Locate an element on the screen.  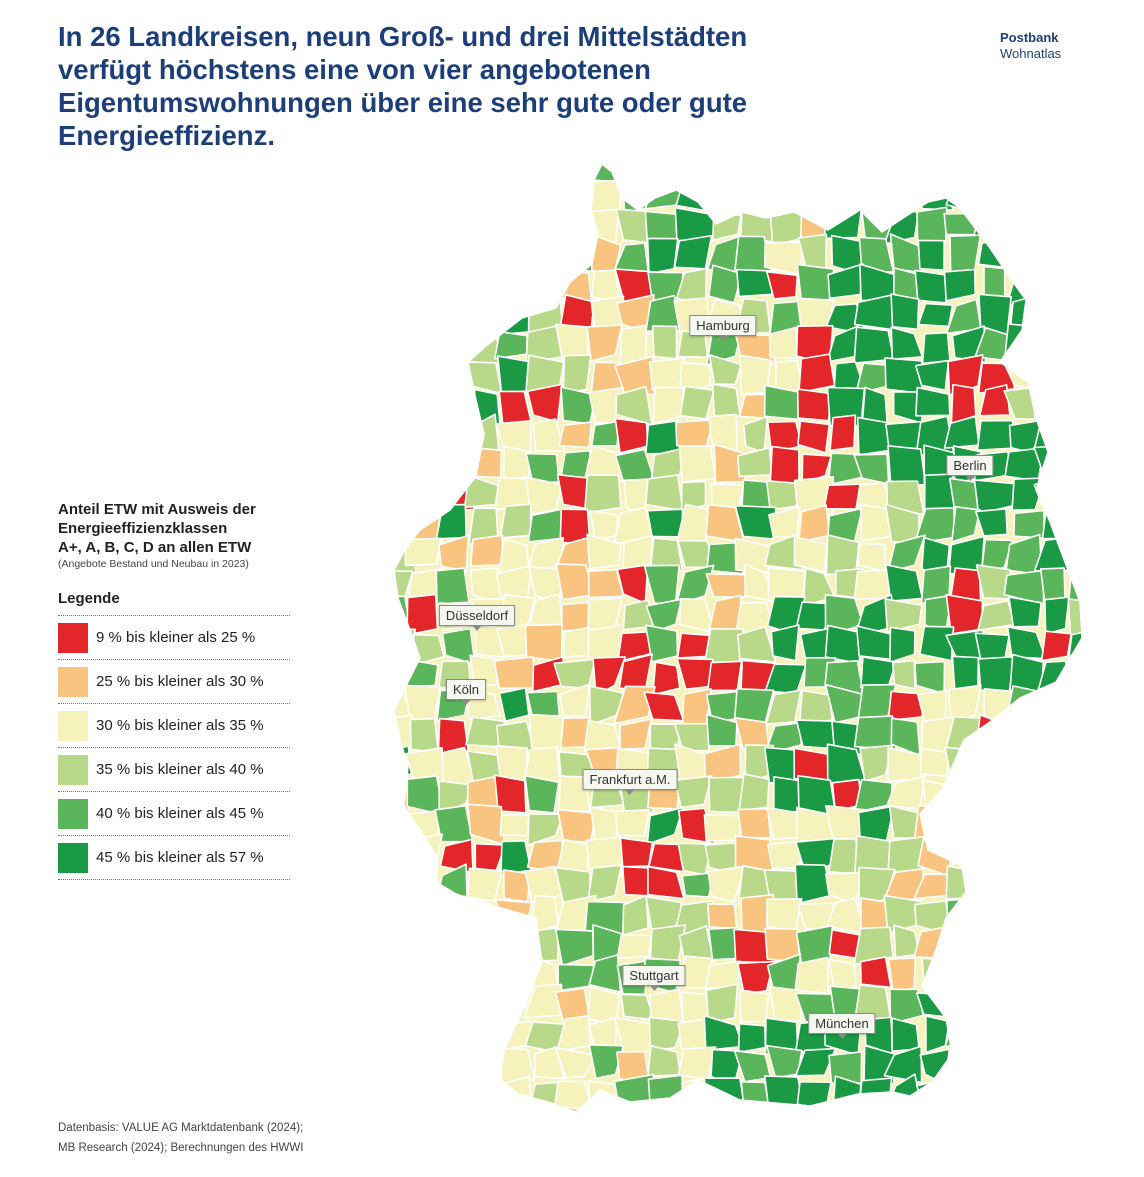
legend-item-label: 25 % bis kleiner als 30 % is located at coordinates (180, 681).